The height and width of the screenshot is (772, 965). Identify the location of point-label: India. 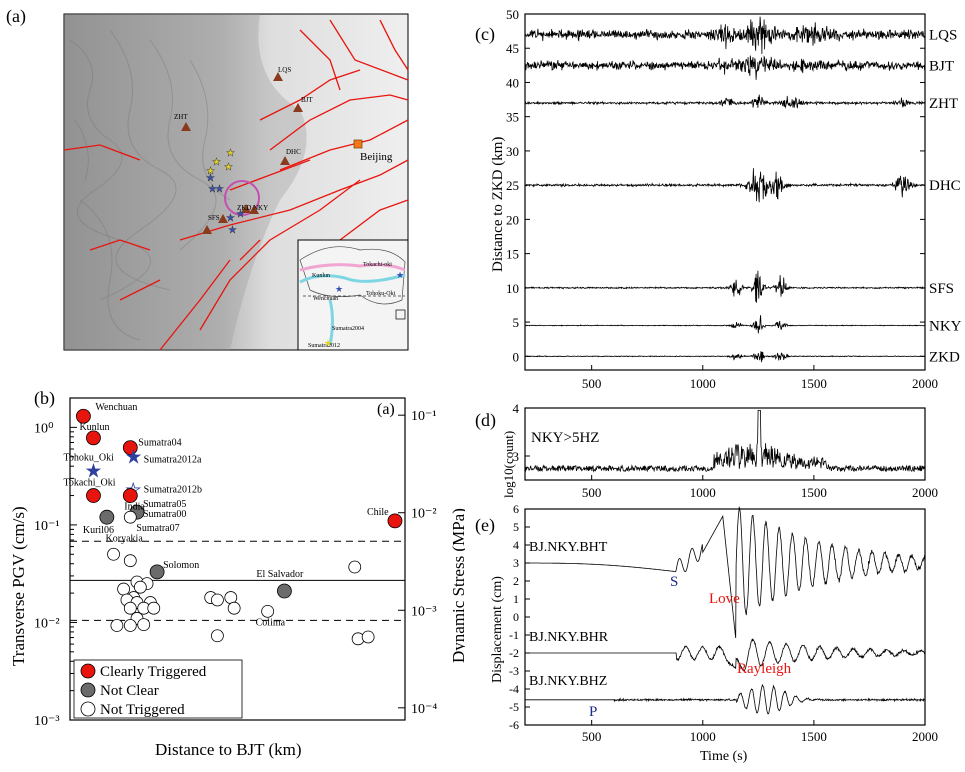
(134, 507).